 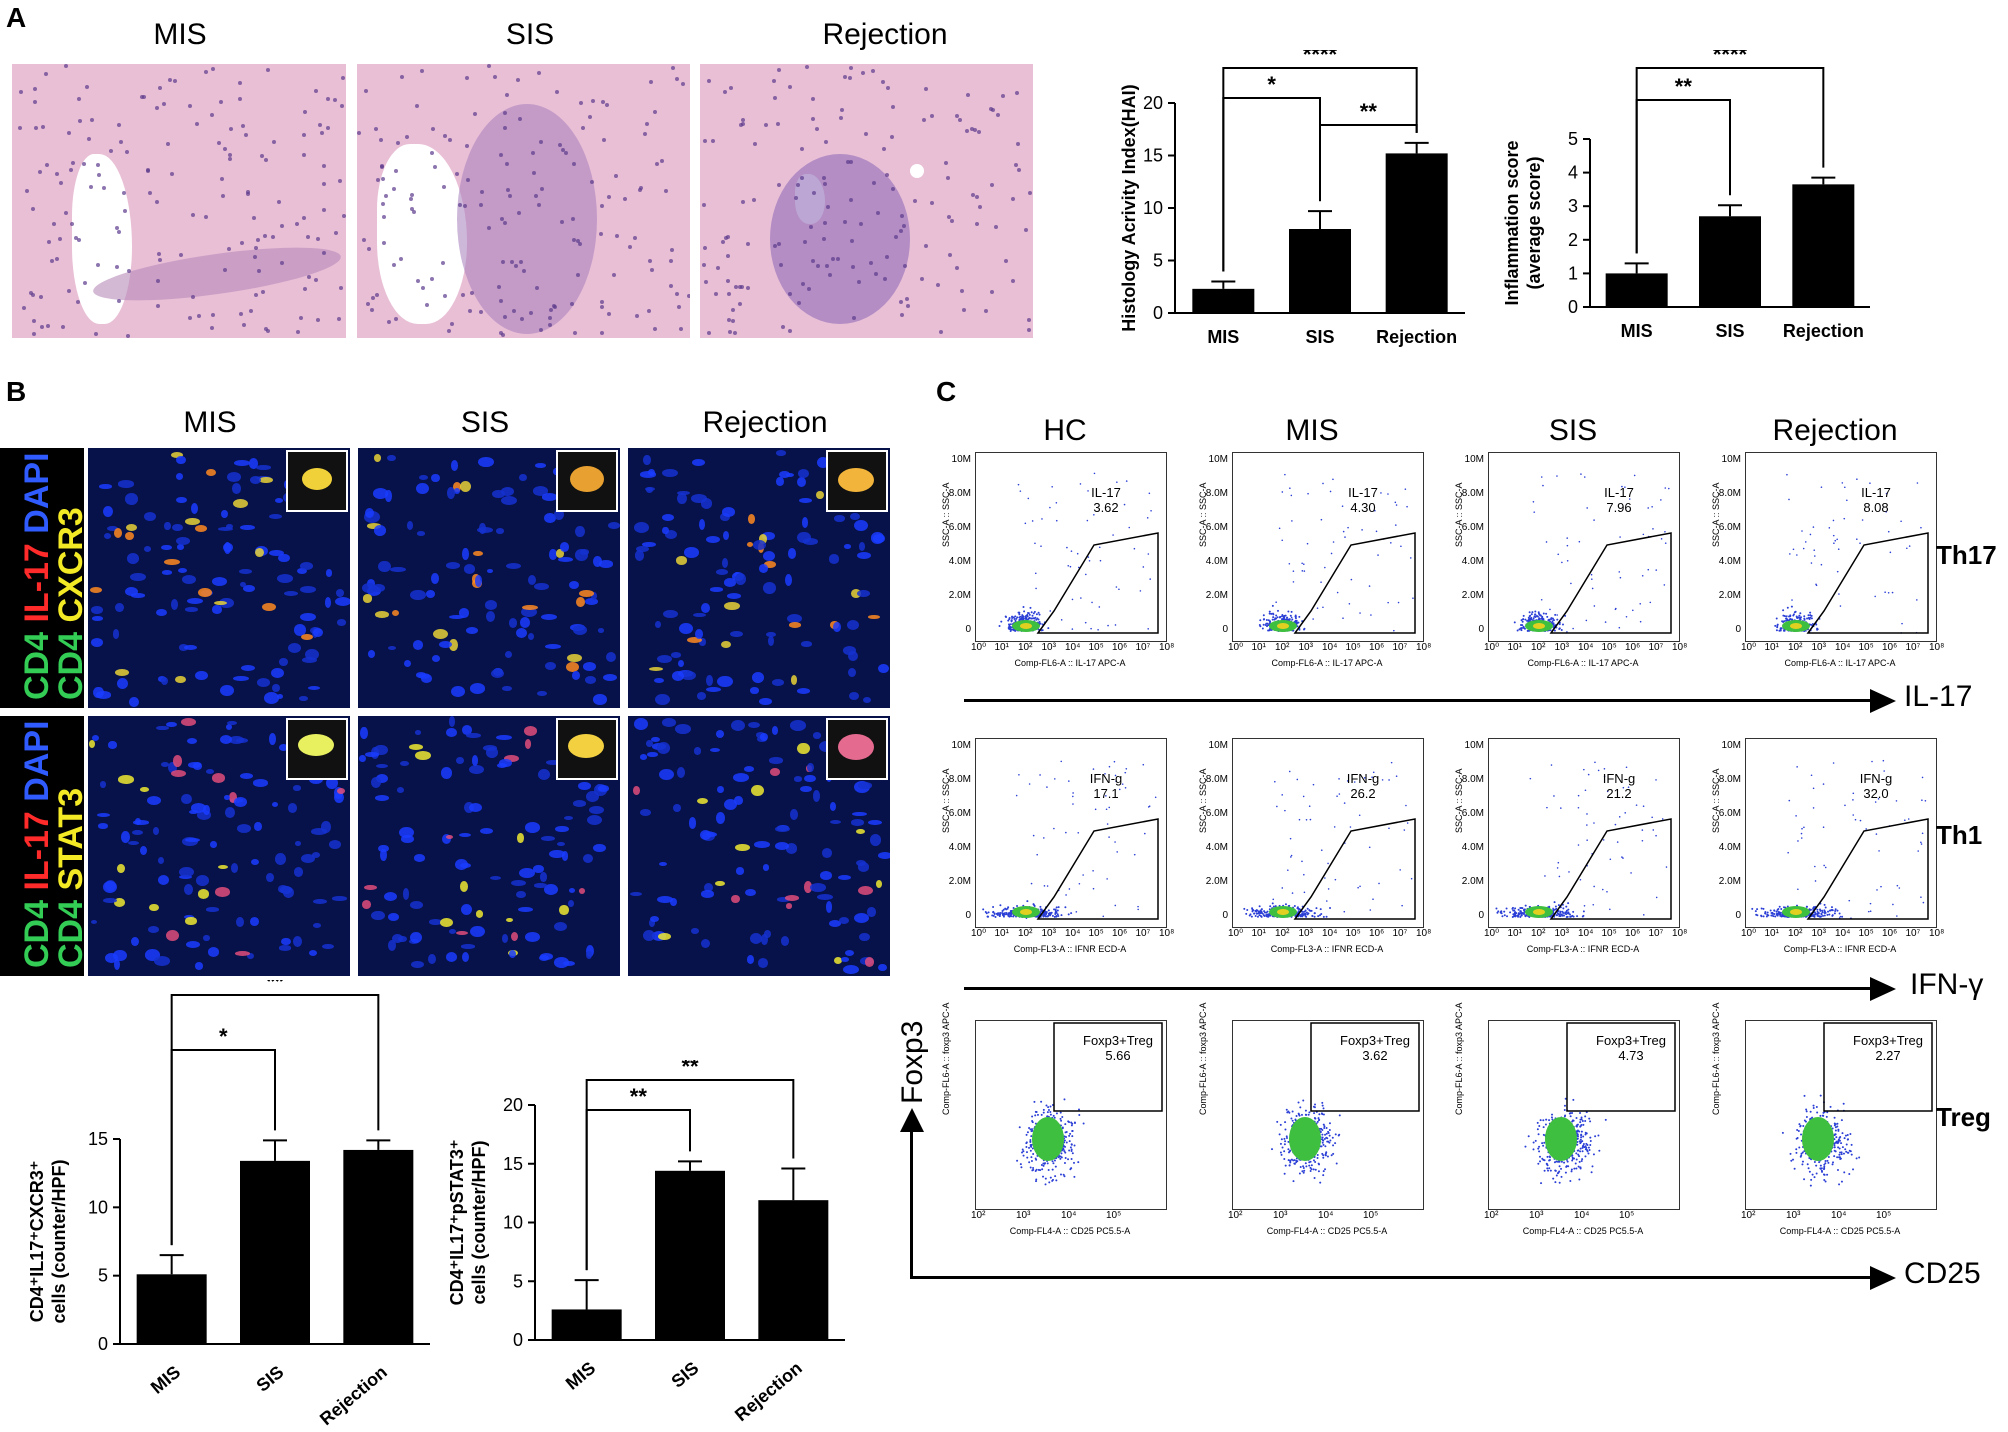 What do you see at coordinates (959, 493) in the screenshot?
I see `flow-y-tick: 8.0M` at bounding box center [959, 493].